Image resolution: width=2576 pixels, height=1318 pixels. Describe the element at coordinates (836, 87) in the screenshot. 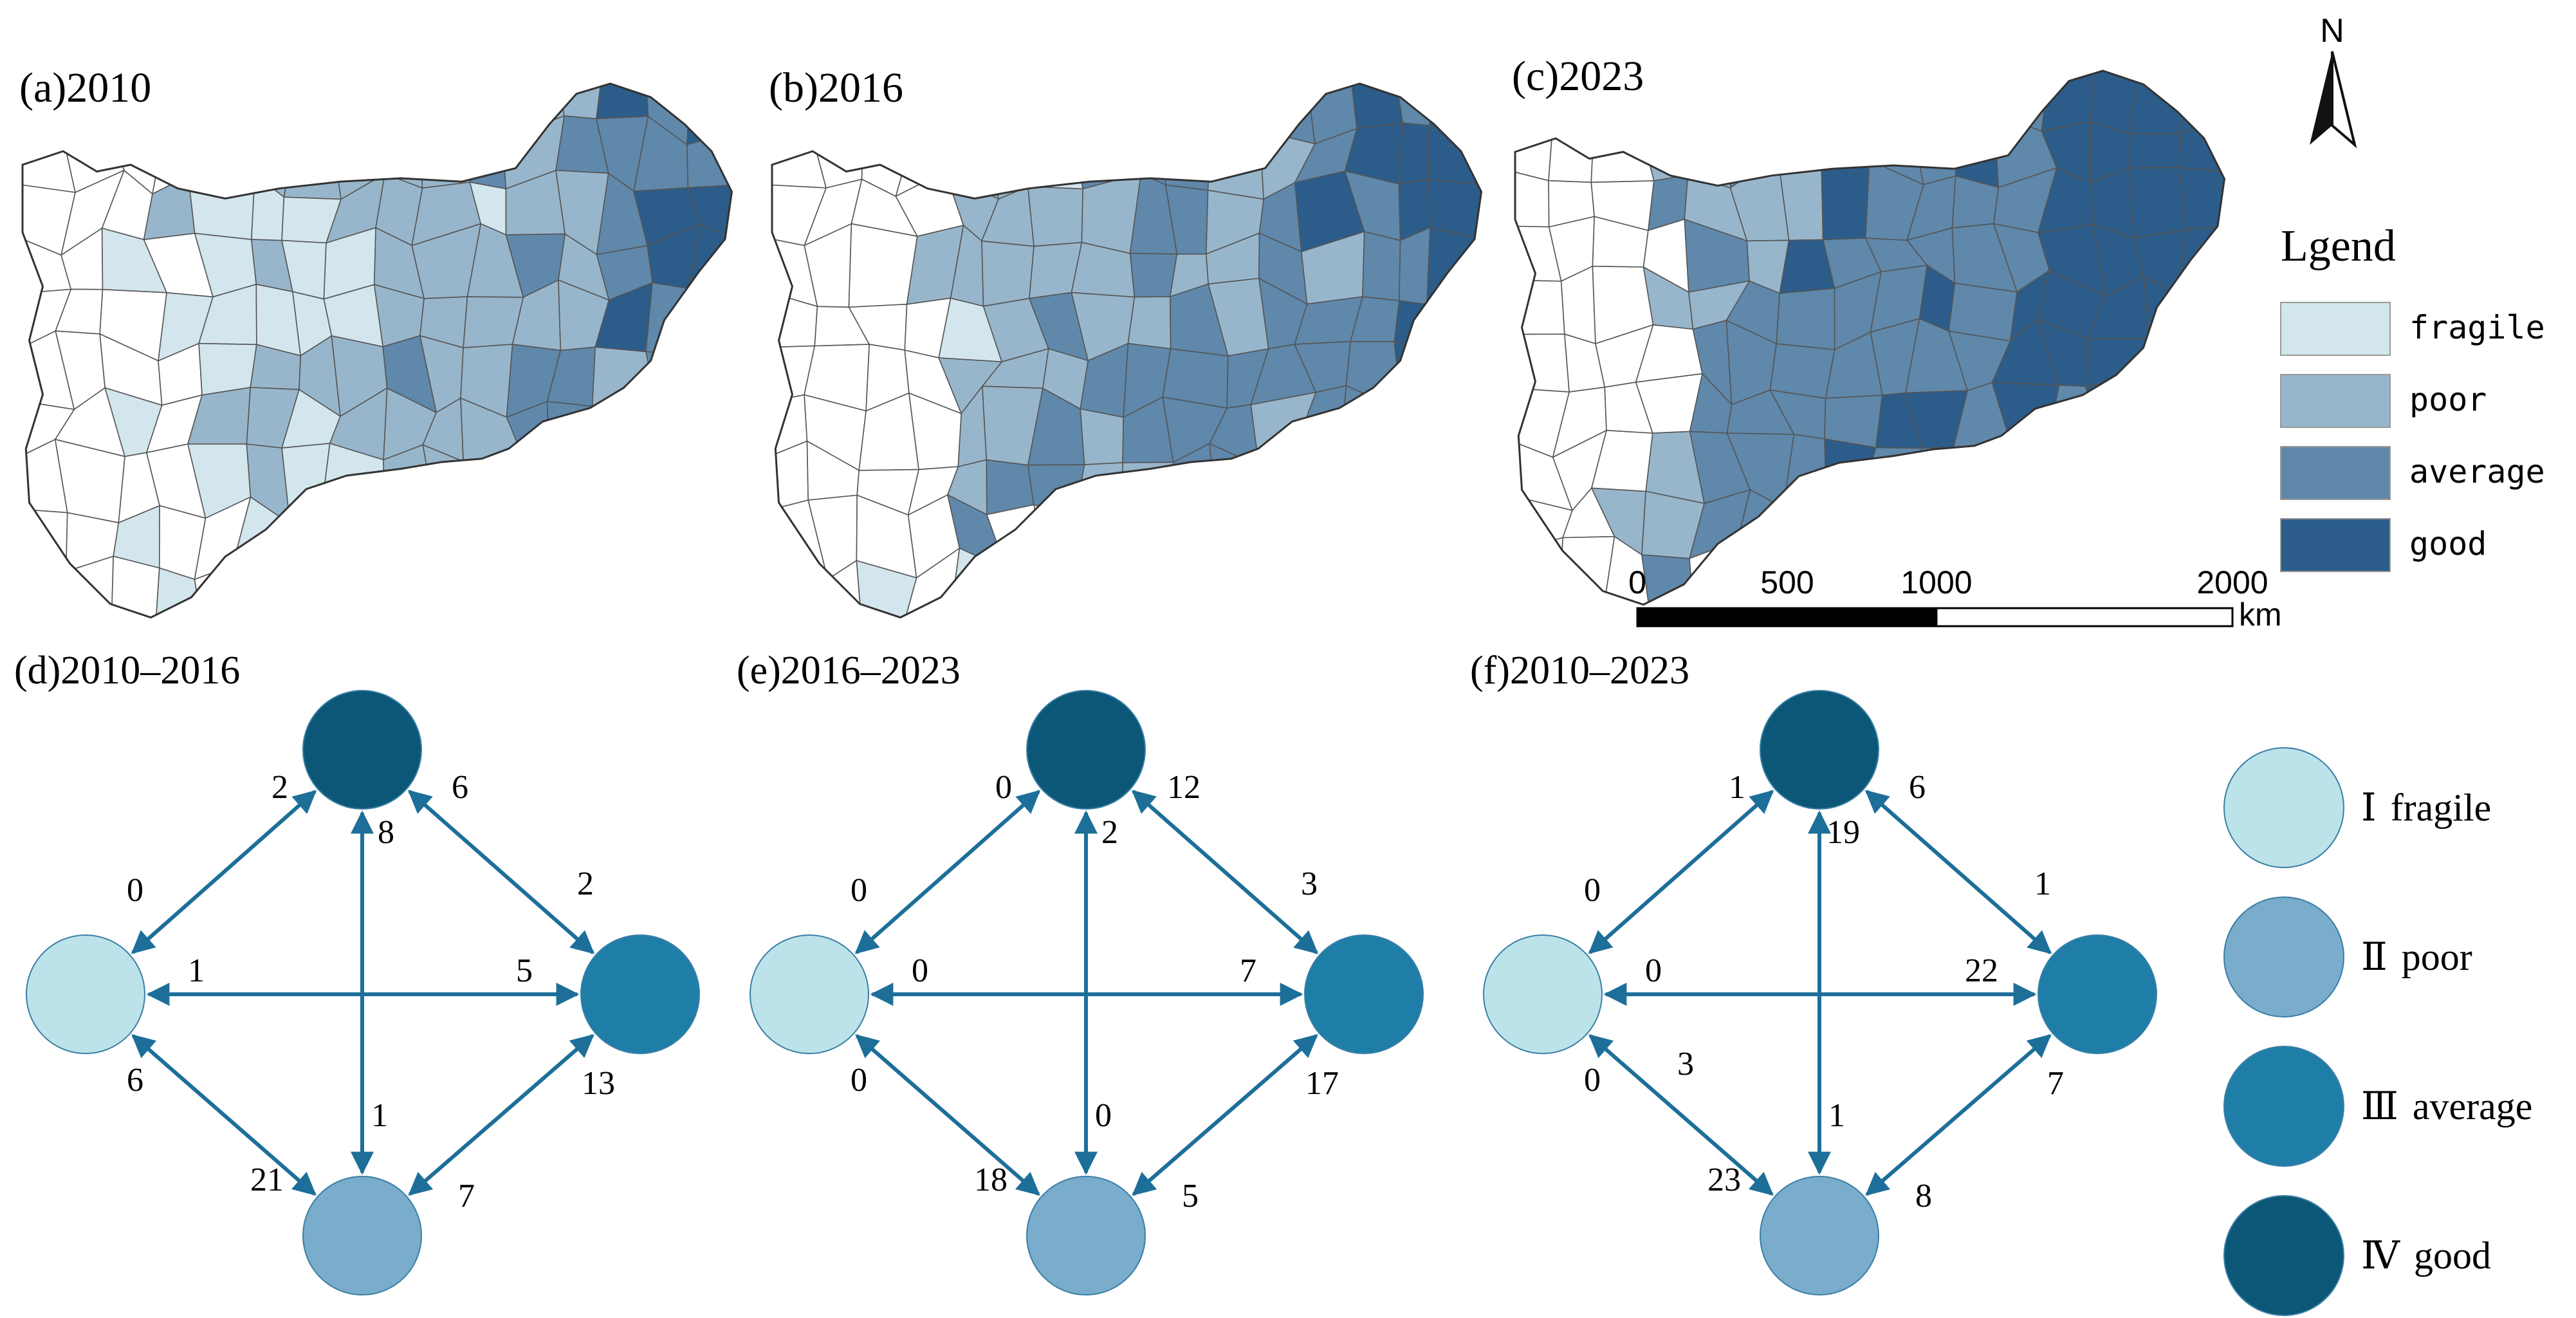

I see `map-title-2016: (b)2016` at that location.